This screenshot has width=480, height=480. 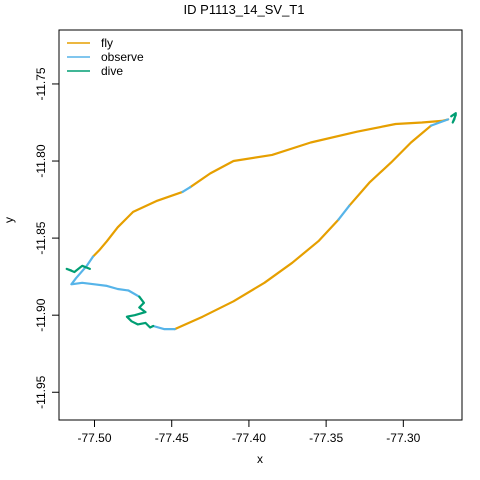 What do you see at coordinates (41, 160) in the screenshot?
I see `y-tick-label: -11.80` at bounding box center [41, 160].